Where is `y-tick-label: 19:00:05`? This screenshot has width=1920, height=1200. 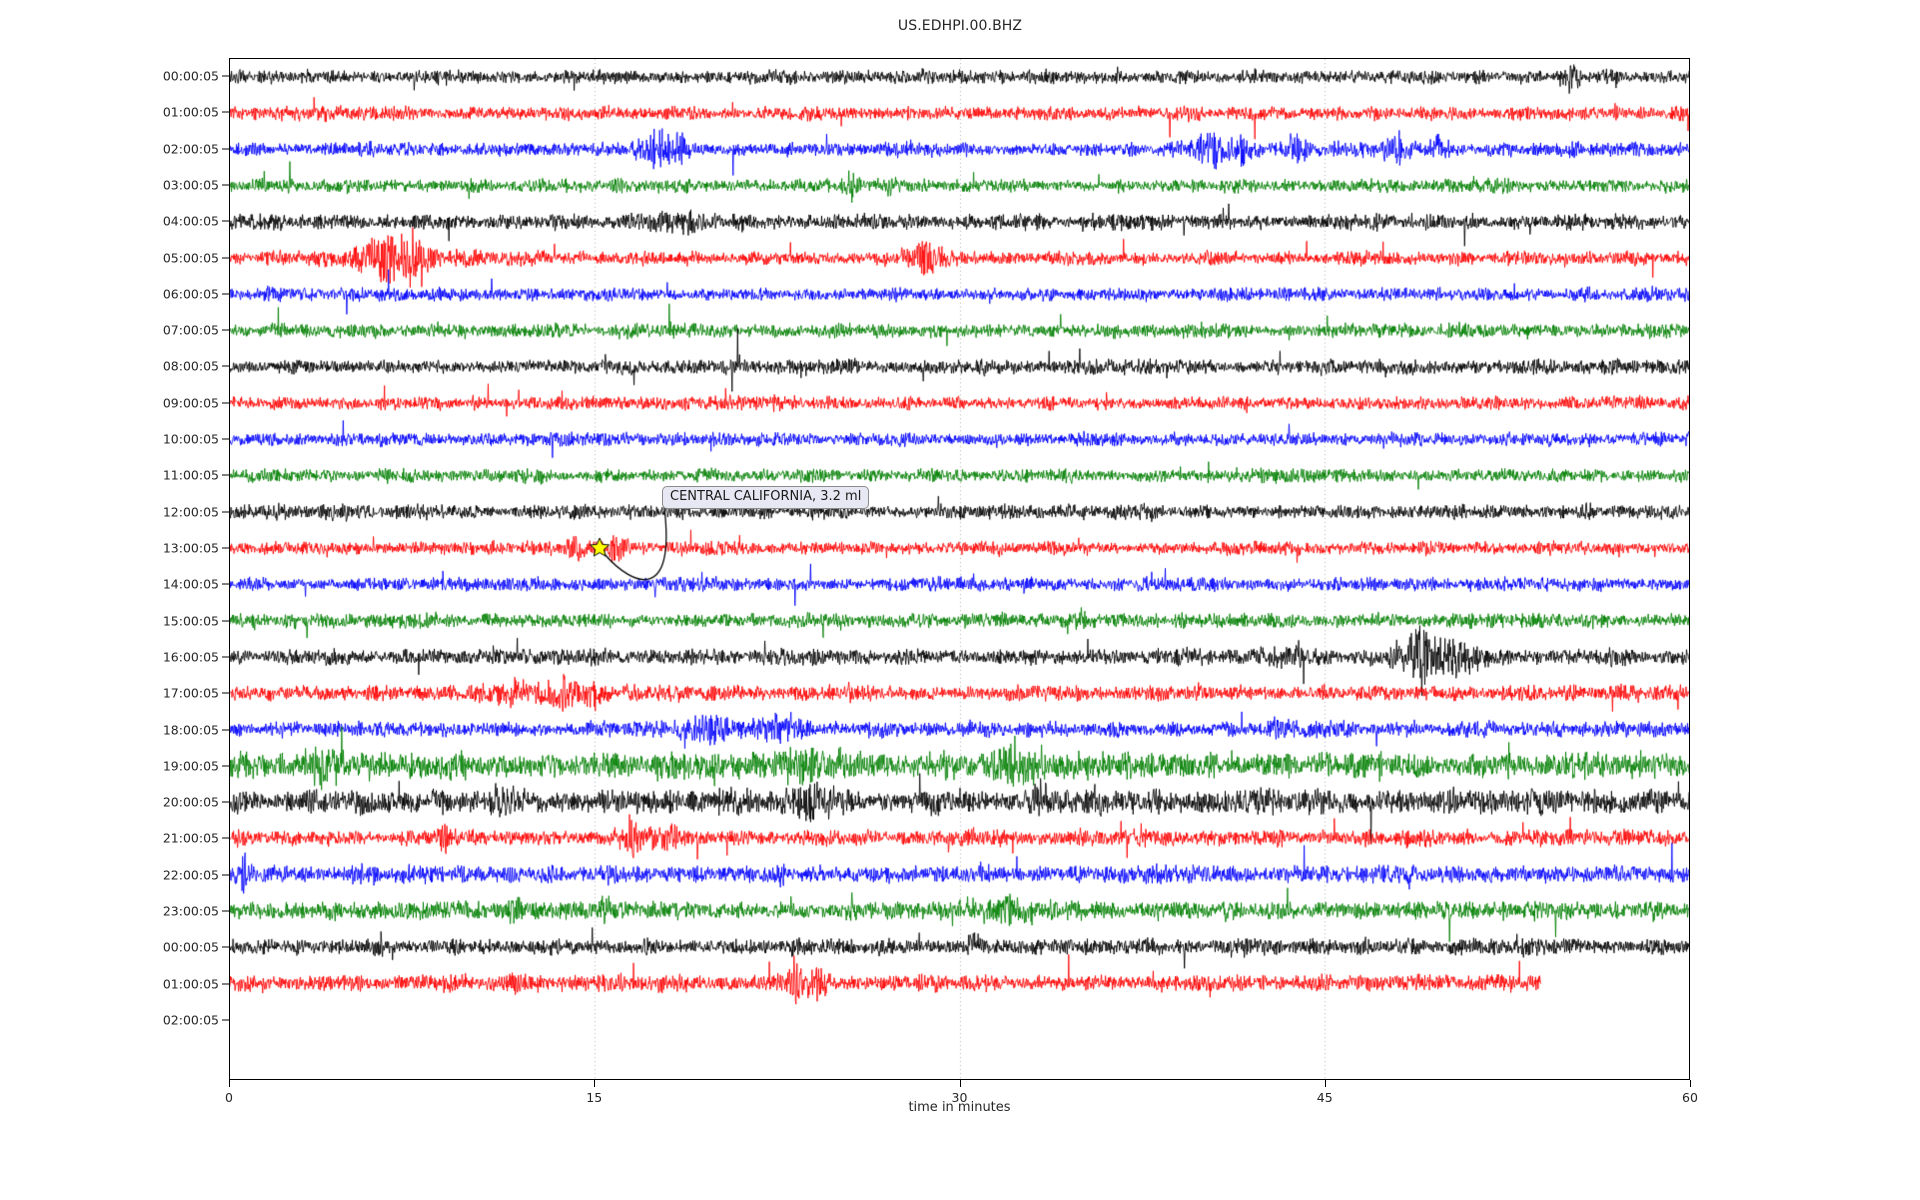 y-tick-label: 19:00:05 is located at coordinates (190, 766).